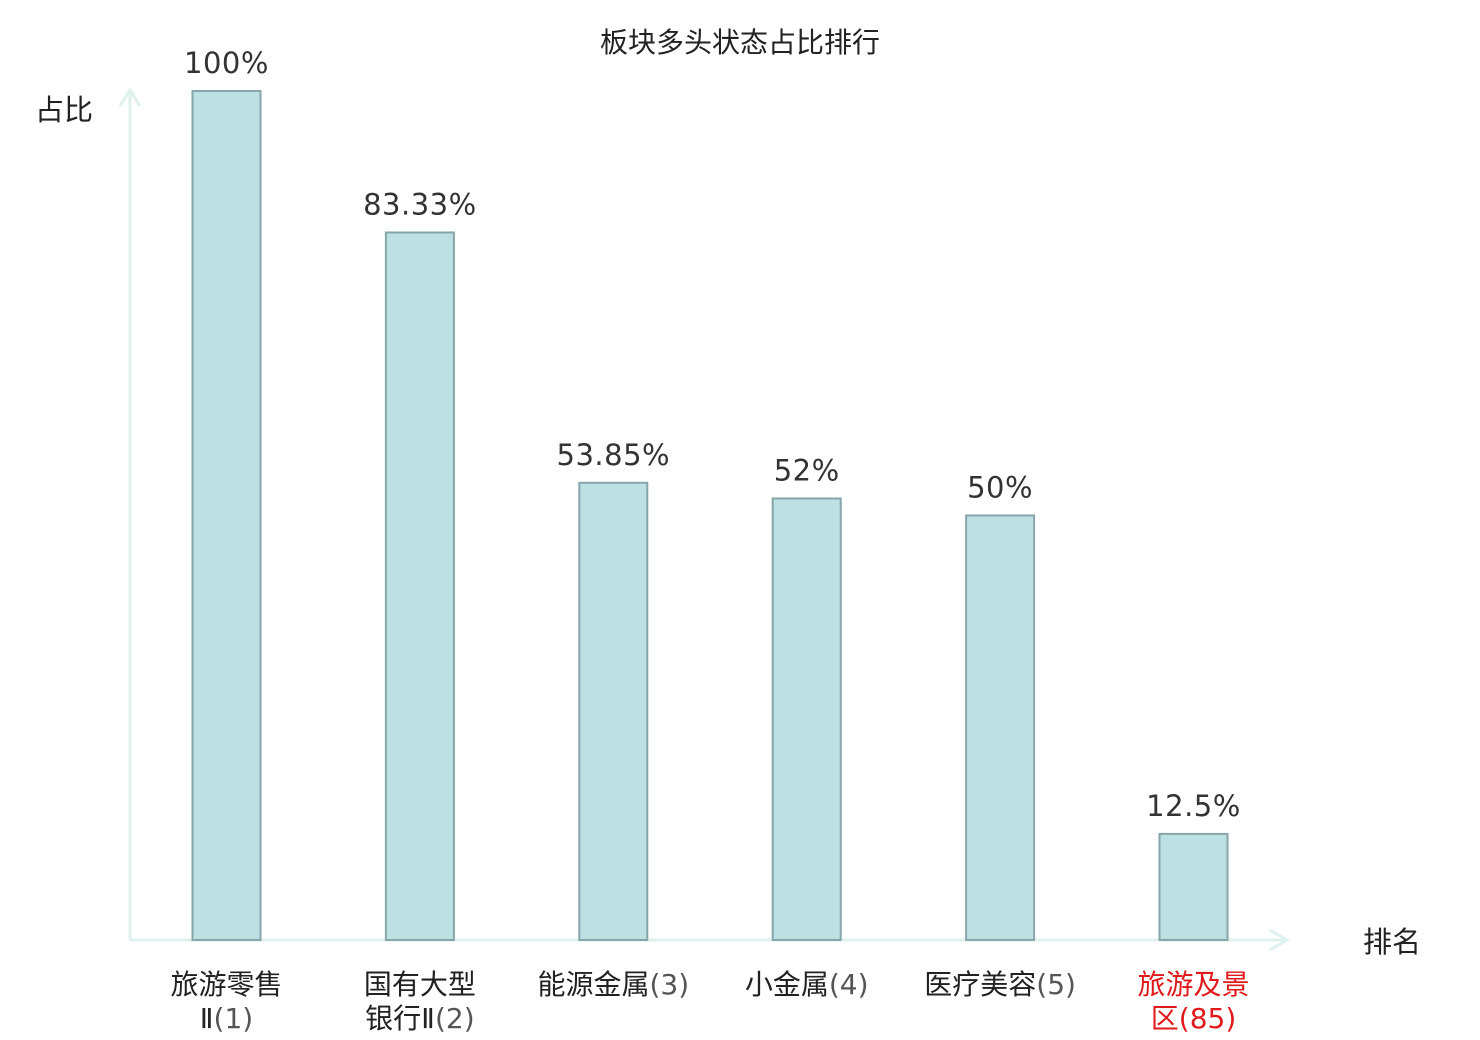 Image resolution: width=1480 pixels, height=1040 pixels. I want to click on category-name: 医疗美容, so click(980, 984).